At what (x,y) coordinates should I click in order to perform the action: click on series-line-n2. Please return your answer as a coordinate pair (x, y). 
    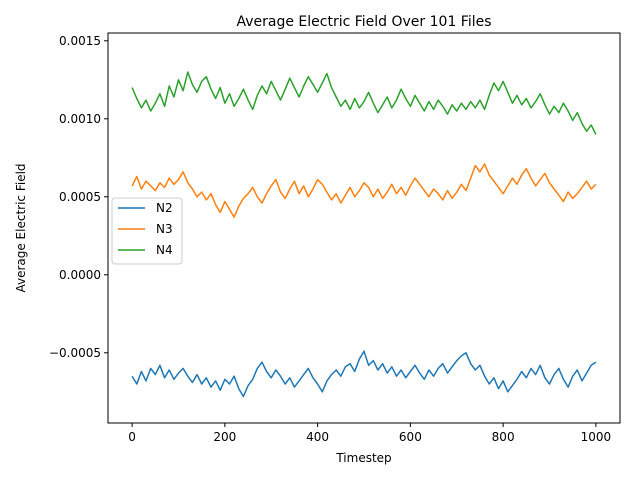
    Looking at the image, I should click on (364, 374).